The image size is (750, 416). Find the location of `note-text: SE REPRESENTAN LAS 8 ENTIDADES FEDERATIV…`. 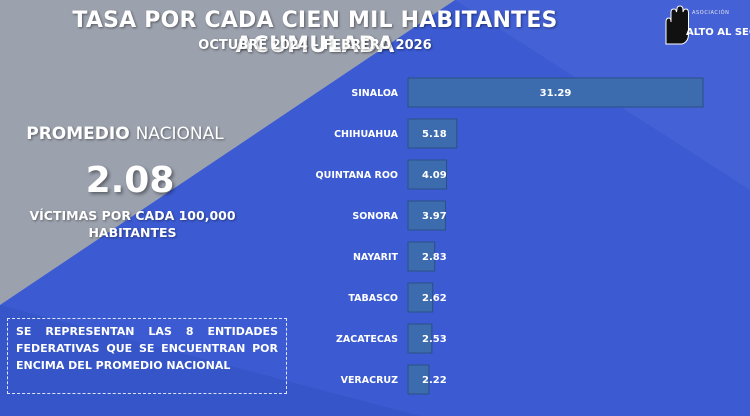

note-text: SE REPRESENTAN LAS 8 ENTIDADES FEDERATIV… is located at coordinates (147, 348).